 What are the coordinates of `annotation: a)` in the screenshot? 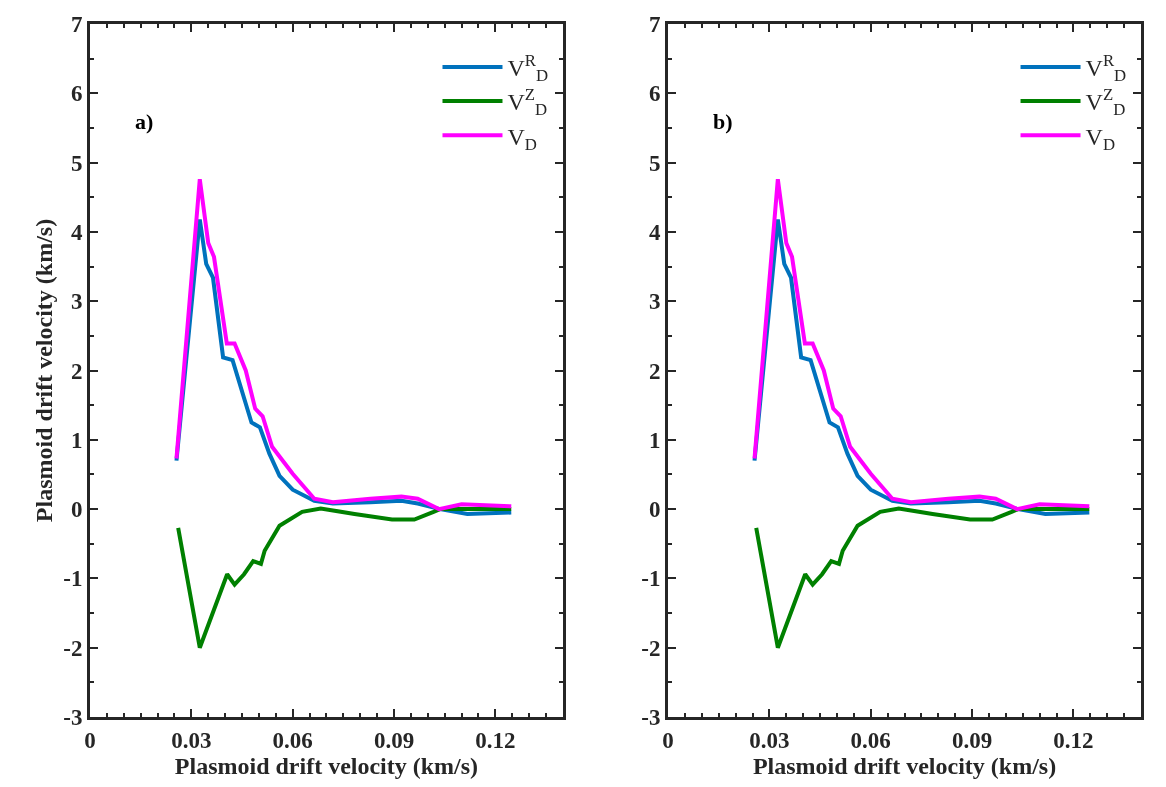 It's located at (144, 121).